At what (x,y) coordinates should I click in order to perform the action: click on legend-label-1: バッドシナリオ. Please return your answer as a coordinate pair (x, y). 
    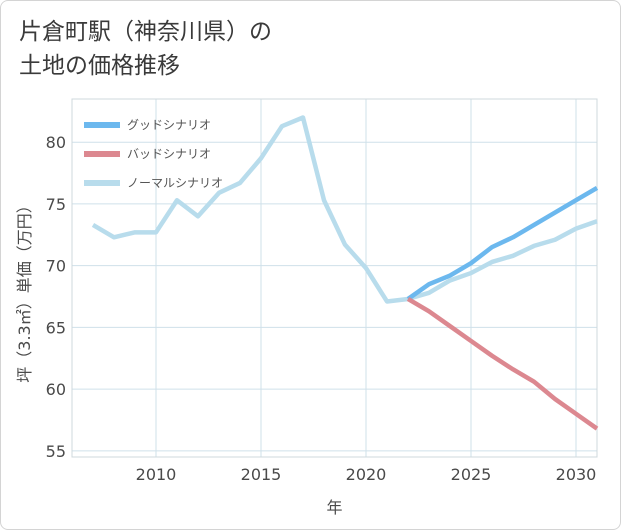
    Looking at the image, I should click on (169, 154).